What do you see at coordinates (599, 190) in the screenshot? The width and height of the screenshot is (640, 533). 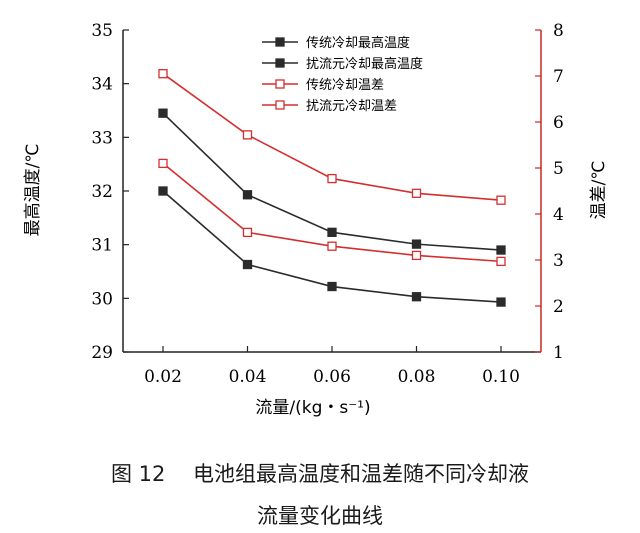 I see `right-y-axis-title: 温差/℃` at bounding box center [599, 190].